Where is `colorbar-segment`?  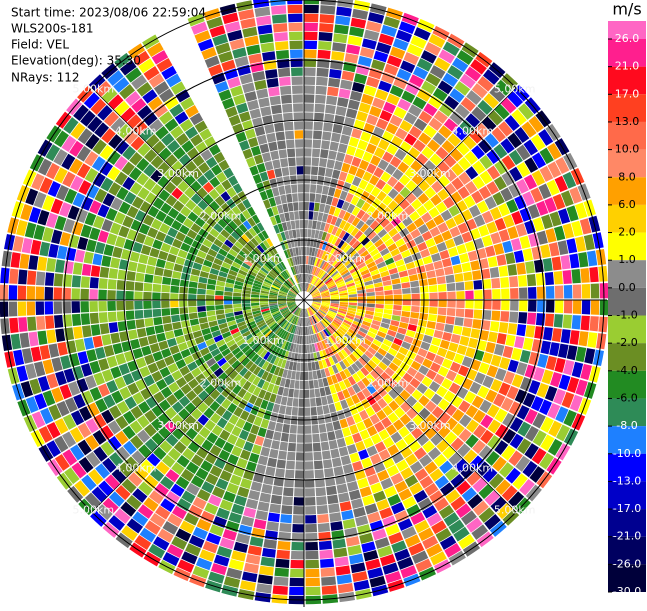 colorbar-segment is located at coordinates (627, 108).